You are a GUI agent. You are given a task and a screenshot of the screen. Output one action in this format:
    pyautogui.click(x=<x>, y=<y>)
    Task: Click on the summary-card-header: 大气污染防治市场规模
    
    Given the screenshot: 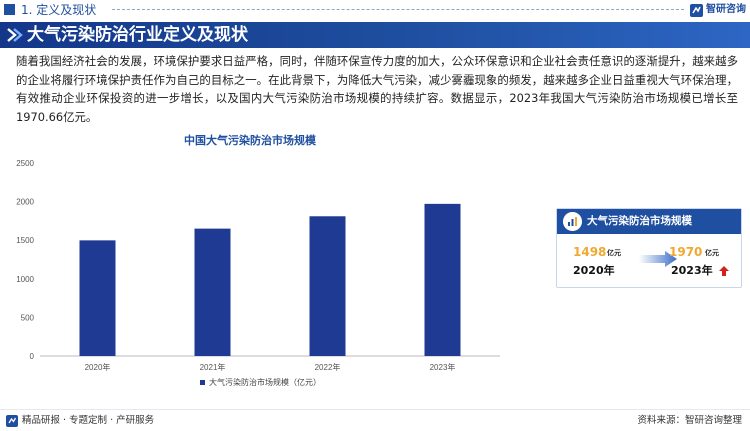 What is the action you would take?
    pyautogui.click(x=649, y=221)
    